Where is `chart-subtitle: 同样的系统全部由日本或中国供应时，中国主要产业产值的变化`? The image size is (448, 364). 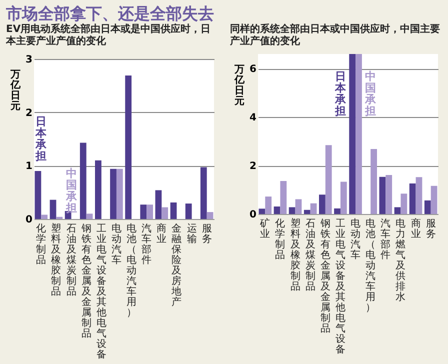
chart-subtitle: 同样的系统全部由日本或中国供应时，中国主要产业产值的变化 is located at coordinates (335, 36).